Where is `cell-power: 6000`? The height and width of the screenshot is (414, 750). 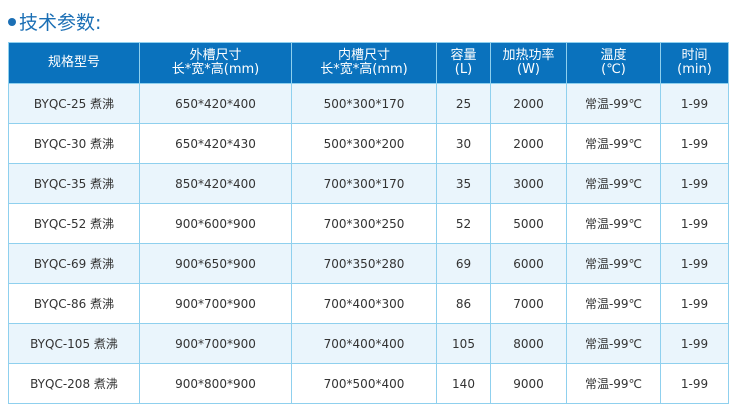 cell-power: 6000 is located at coordinates (528, 263).